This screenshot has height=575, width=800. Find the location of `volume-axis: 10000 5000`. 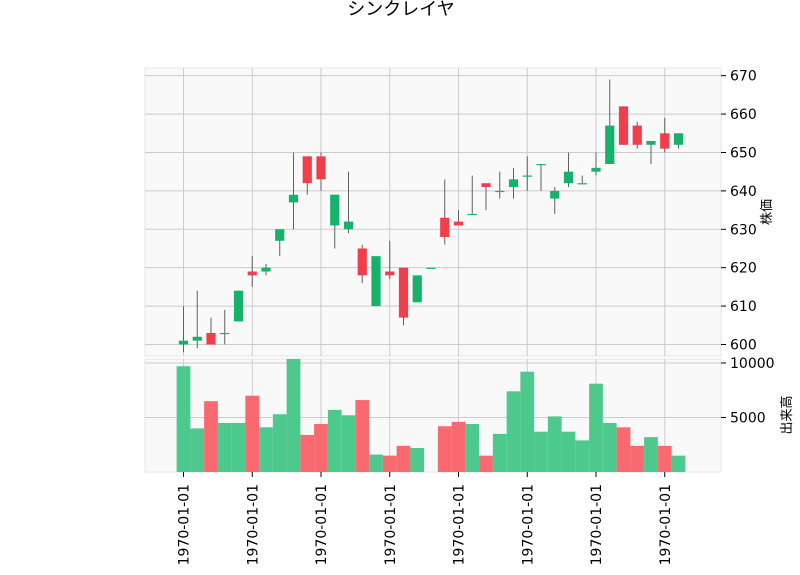

volume-axis: 10000 5000 is located at coordinates (748, 391).